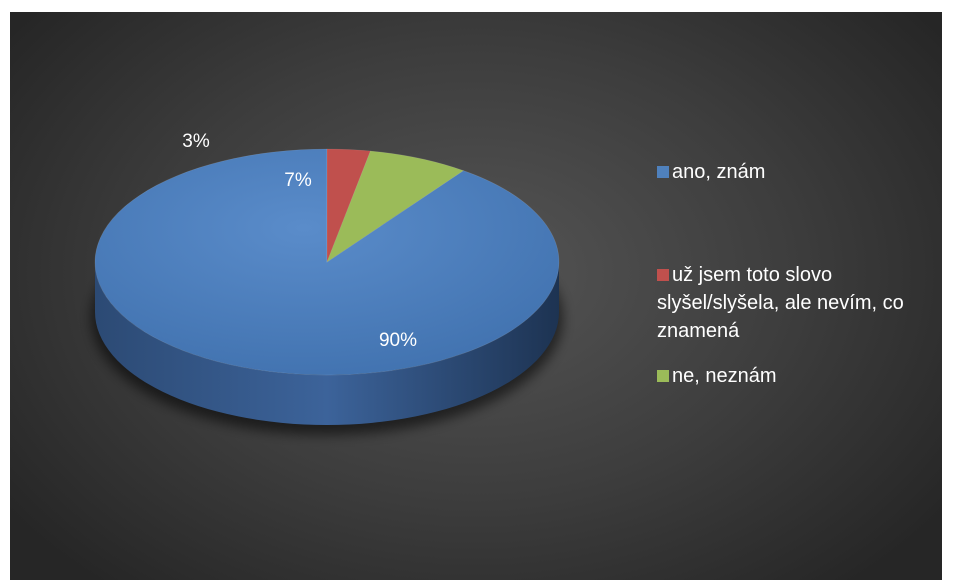 This screenshot has height=580, width=957. What do you see at coordinates (398, 340) in the screenshot?
I see `data-label-0: 90%` at bounding box center [398, 340].